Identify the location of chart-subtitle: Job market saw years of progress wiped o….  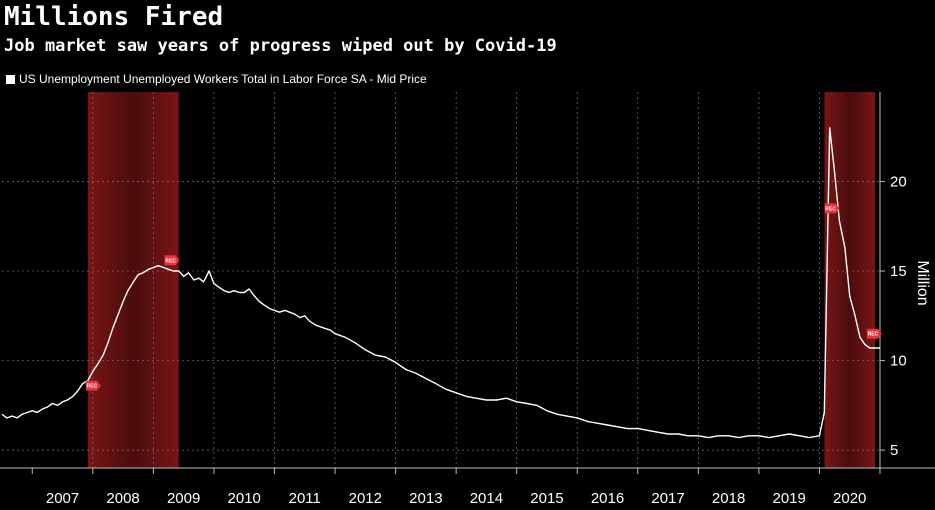
(280, 46).